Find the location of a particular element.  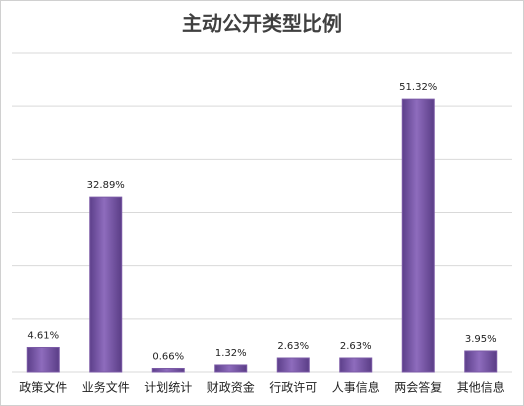

x-tick-label: 行政许可 is located at coordinates (293, 388).